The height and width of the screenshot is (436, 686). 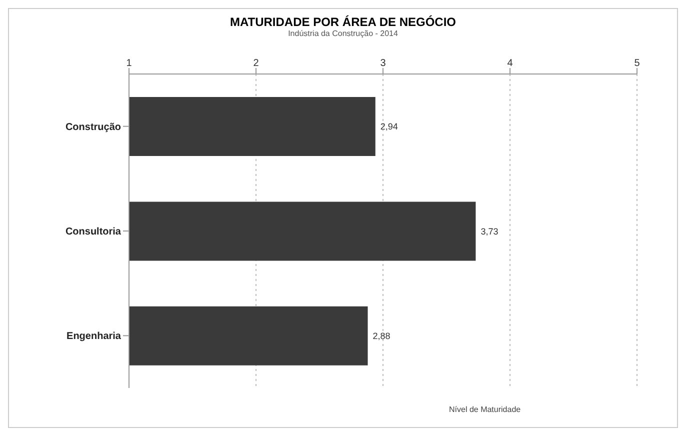 I want to click on data-label: 2,88, so click(x=381, y=336).